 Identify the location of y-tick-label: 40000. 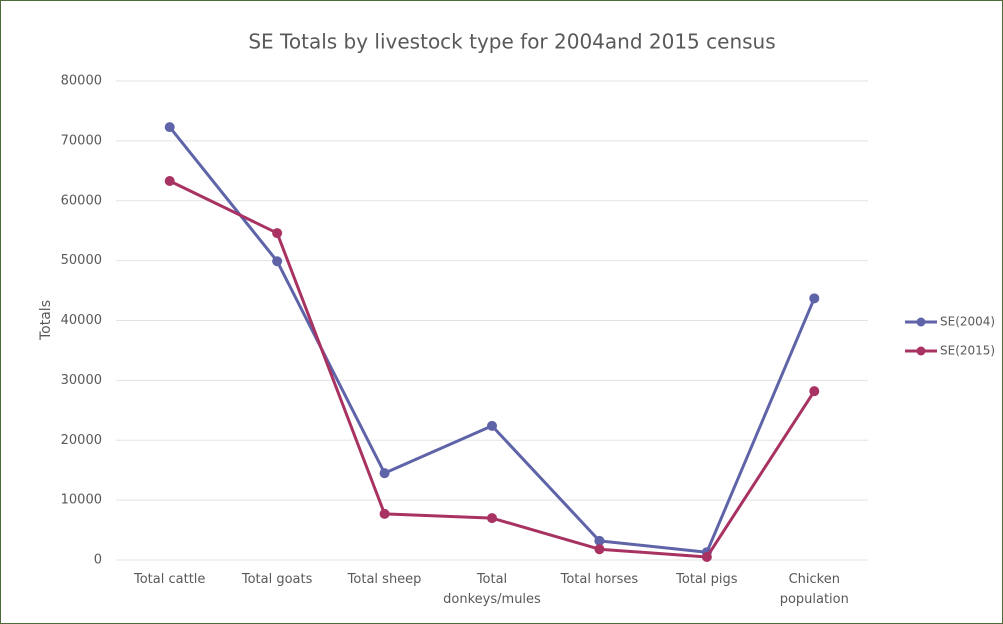
(81, 320).